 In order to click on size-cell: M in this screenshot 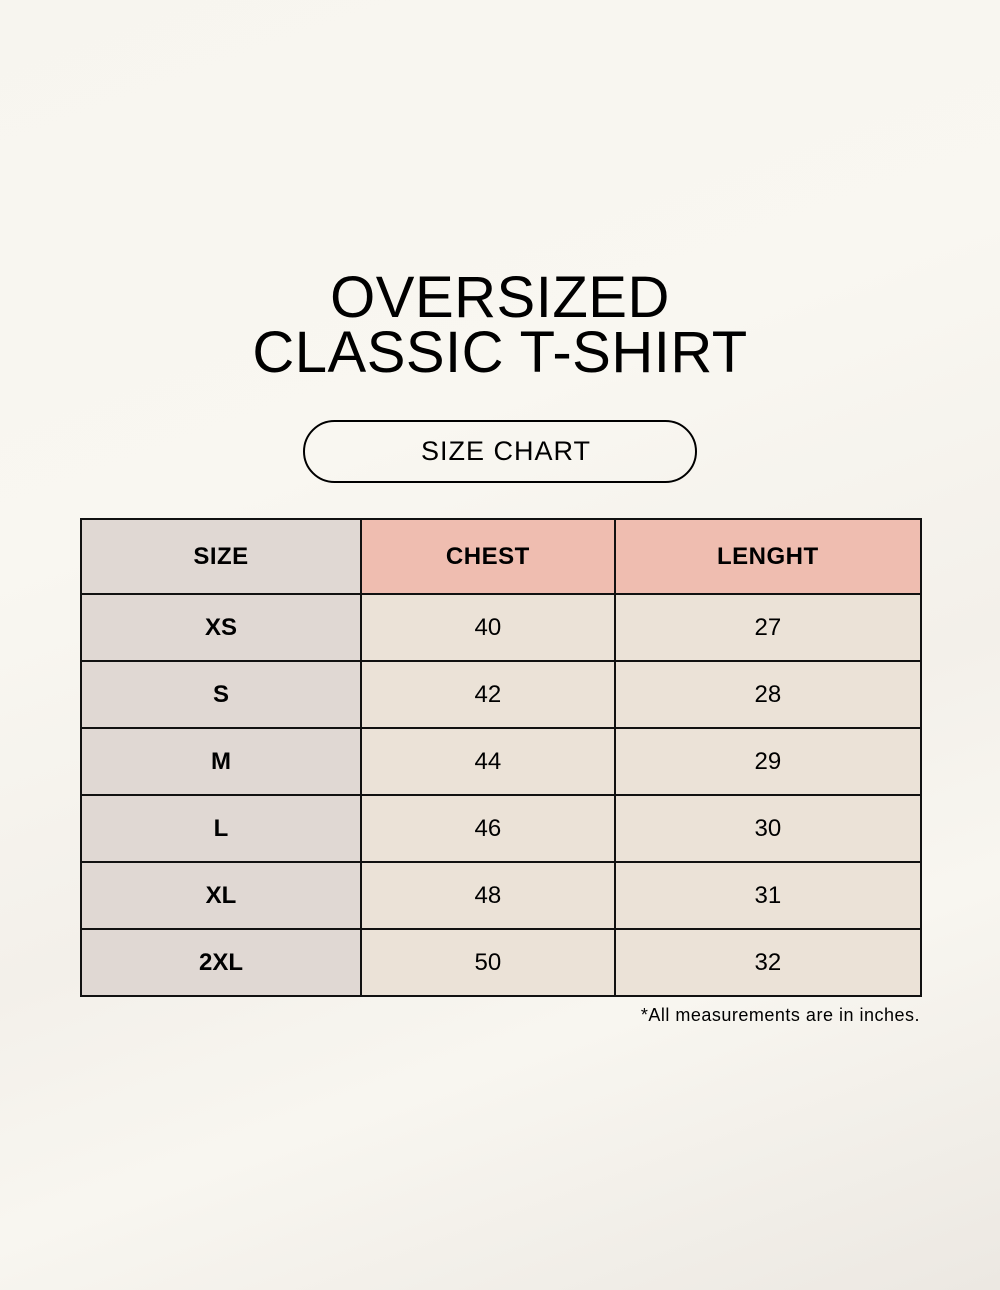, I will do `click(221, 761)`.